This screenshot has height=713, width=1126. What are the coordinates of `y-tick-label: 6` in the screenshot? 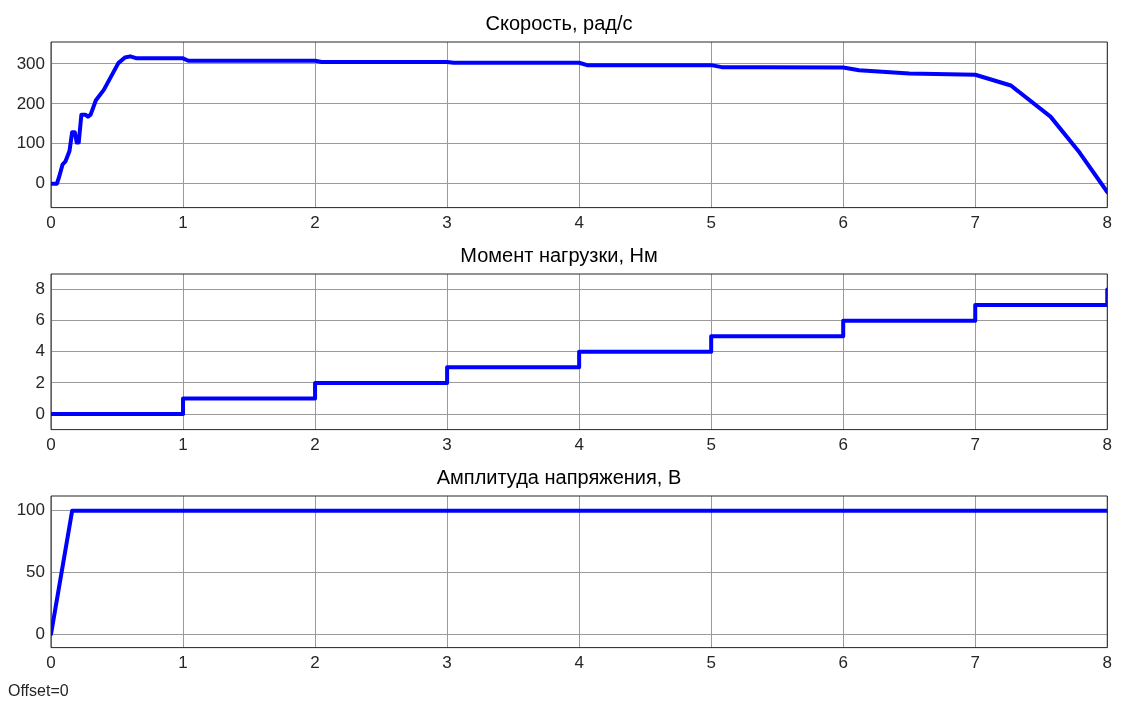 It's located at (40, 320).